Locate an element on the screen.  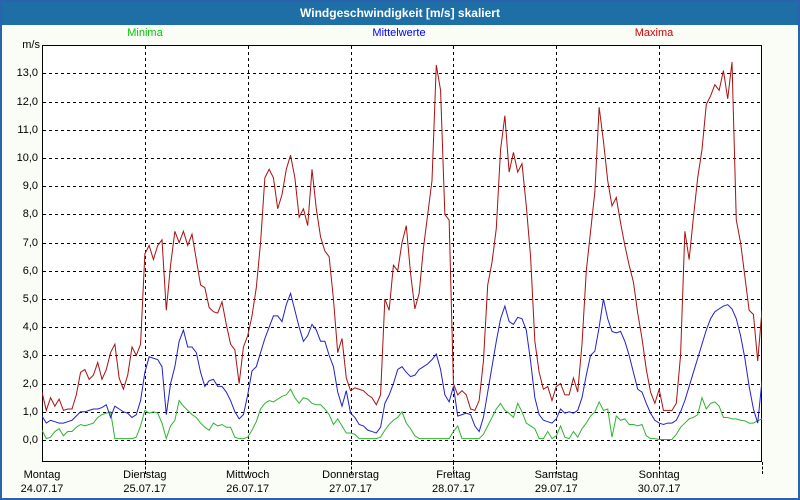
day-date: 29.07.17 is located at coordinates (556, 489).